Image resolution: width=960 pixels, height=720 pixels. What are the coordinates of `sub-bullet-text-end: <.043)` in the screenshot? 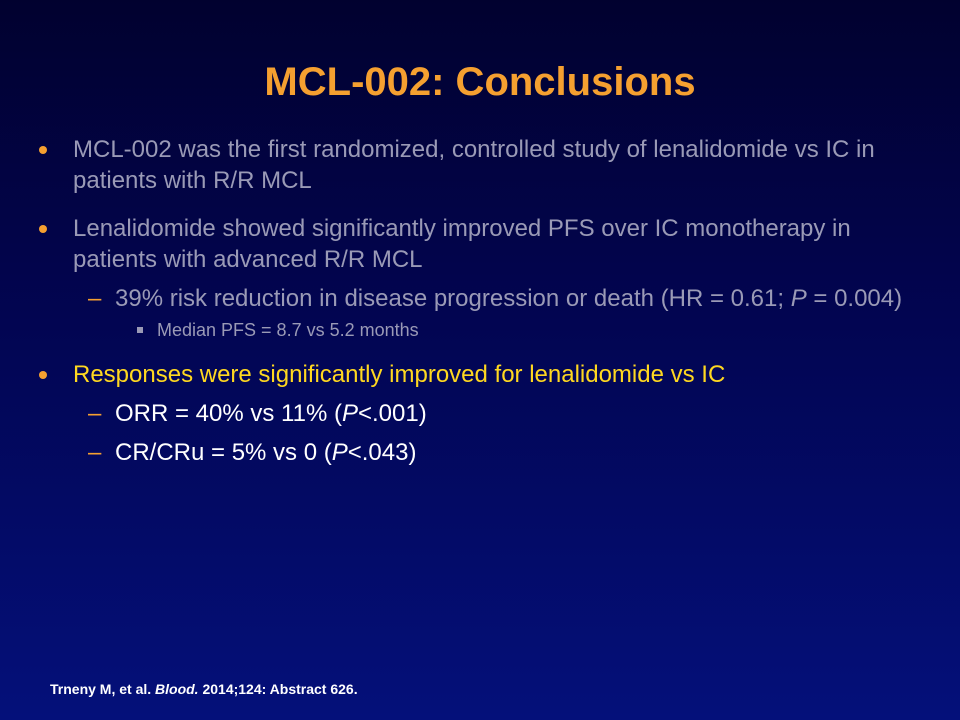 It's located at (382, 452).